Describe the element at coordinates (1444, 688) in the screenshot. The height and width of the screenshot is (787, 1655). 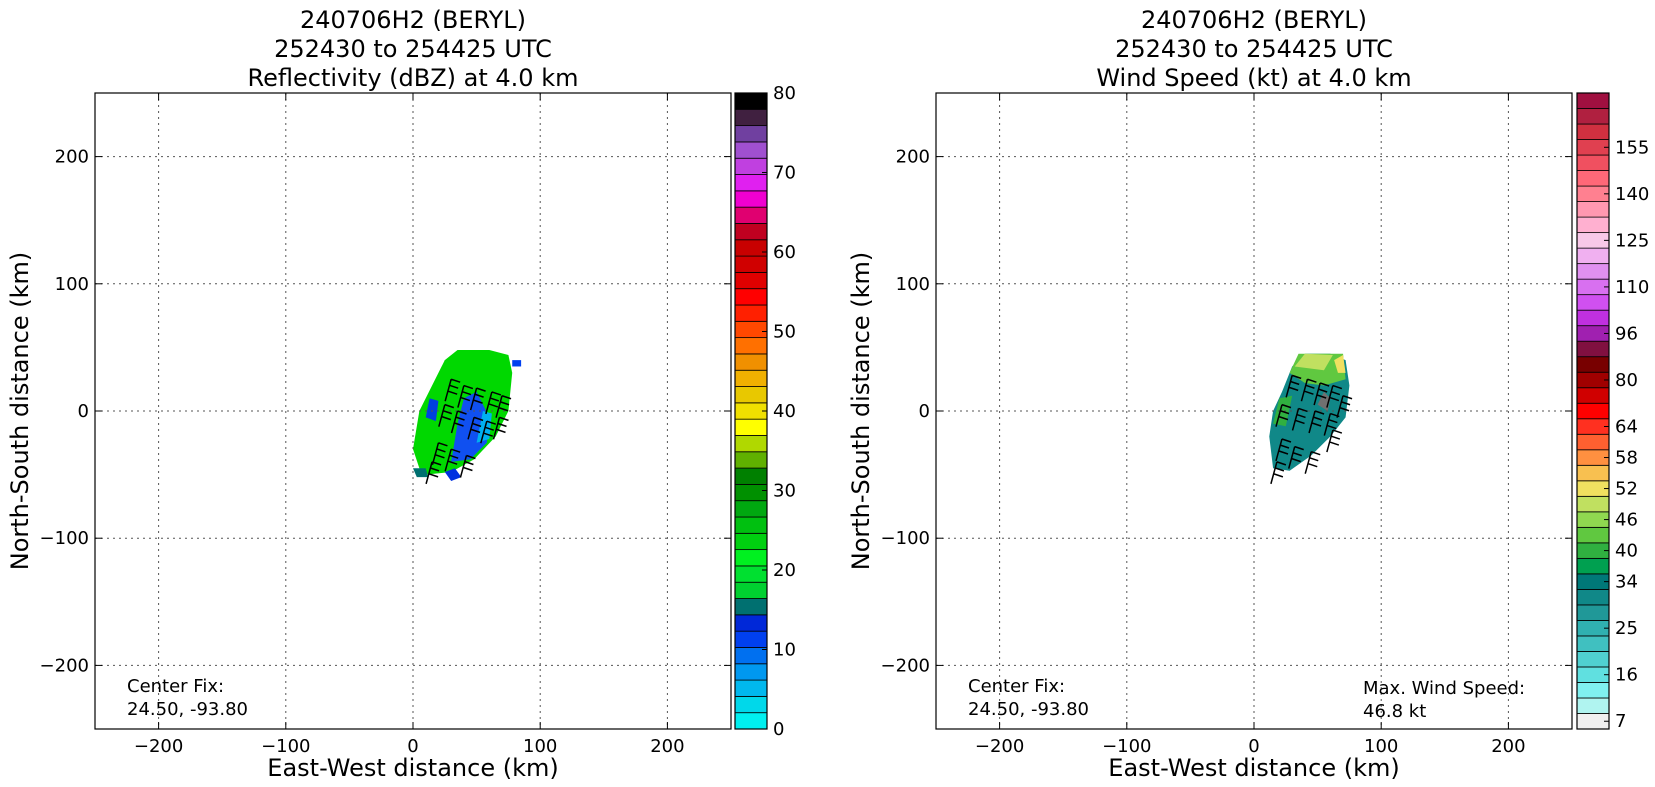
I see `max-wind-label: Max. Wind Speed:` at that location.